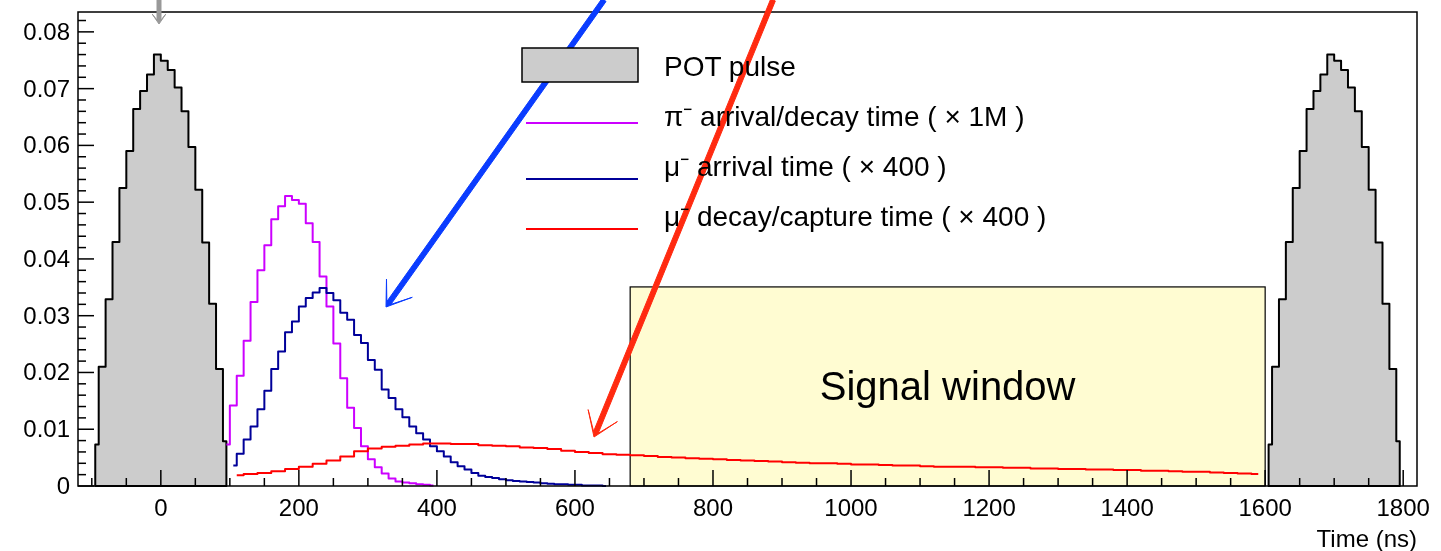 The height and width of the screenshot is (551, 1441). Describe the element at coordinates (989, 507) in the screenshot. I see `x-tick-label: 1200` at that location.